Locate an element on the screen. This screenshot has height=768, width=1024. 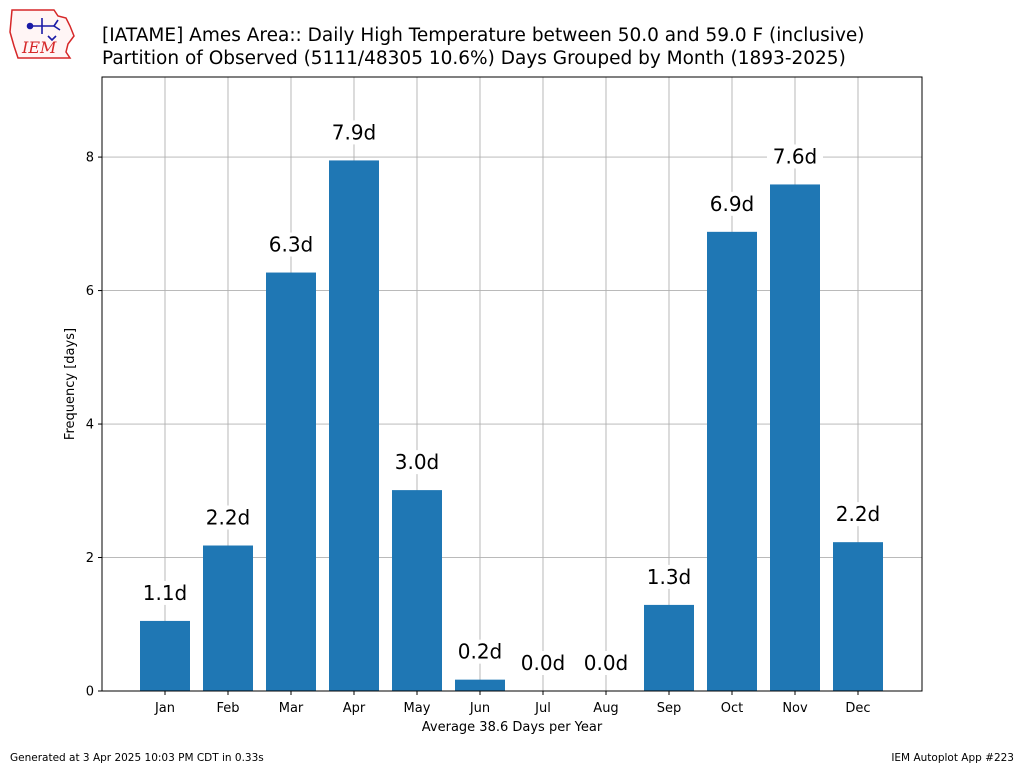
x-tick-label: Dec is located at coordinates (857, 708).